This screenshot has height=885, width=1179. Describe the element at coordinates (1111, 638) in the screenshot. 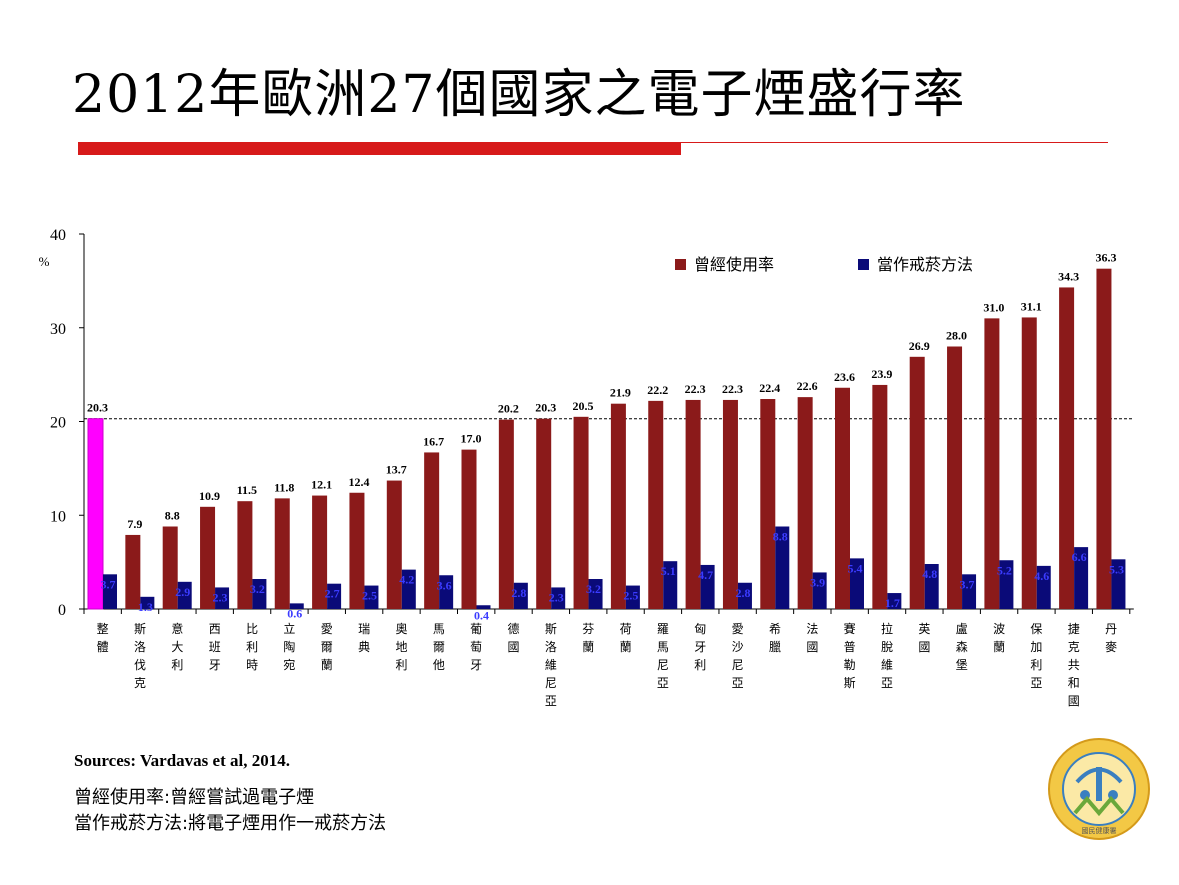

I see `category-label: 丹麥` at that location.